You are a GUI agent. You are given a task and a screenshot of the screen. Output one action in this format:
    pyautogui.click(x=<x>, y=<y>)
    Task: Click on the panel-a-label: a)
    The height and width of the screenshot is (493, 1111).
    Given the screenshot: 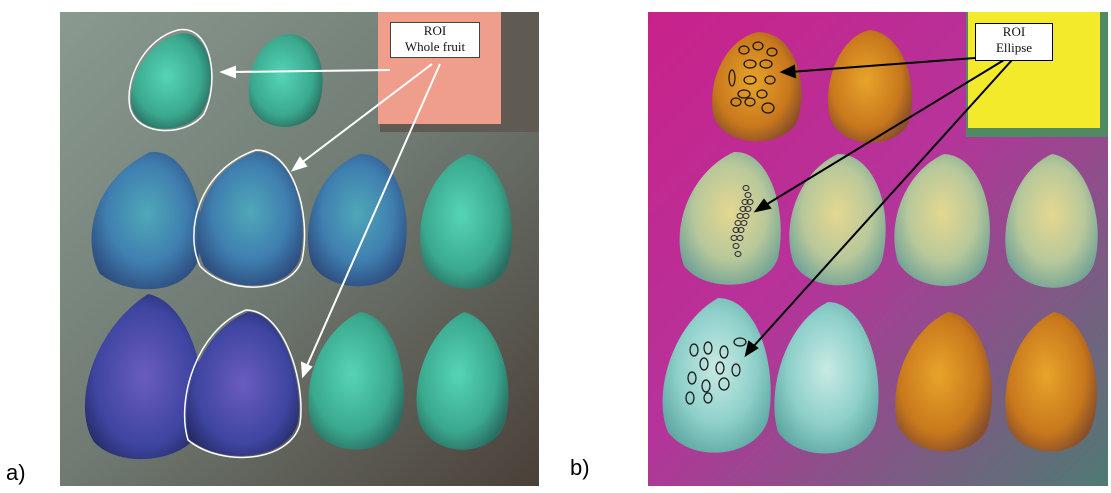 What is the action you would take?
    pyautogui.click(x=16, y=472)
    